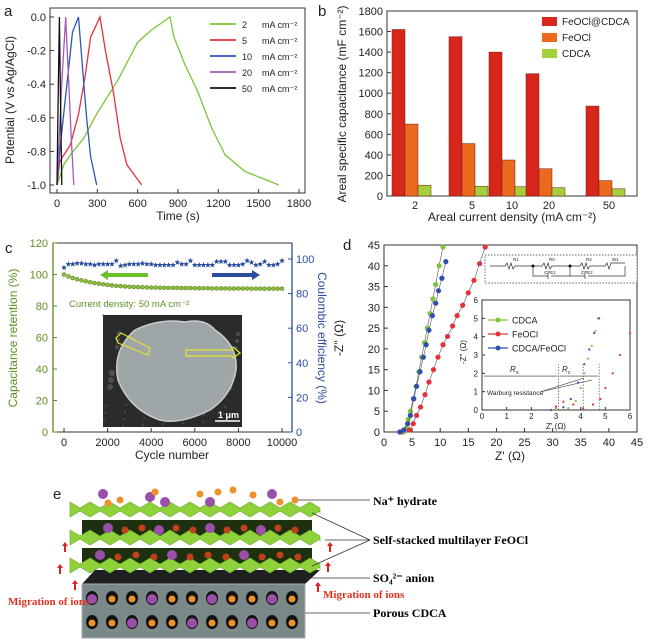 Image resolution: width=650 pixels, height=642 pixels. Describe the element at coordinates (589, 259) in the screenshot. I see `circuit-label: R2` at that location.